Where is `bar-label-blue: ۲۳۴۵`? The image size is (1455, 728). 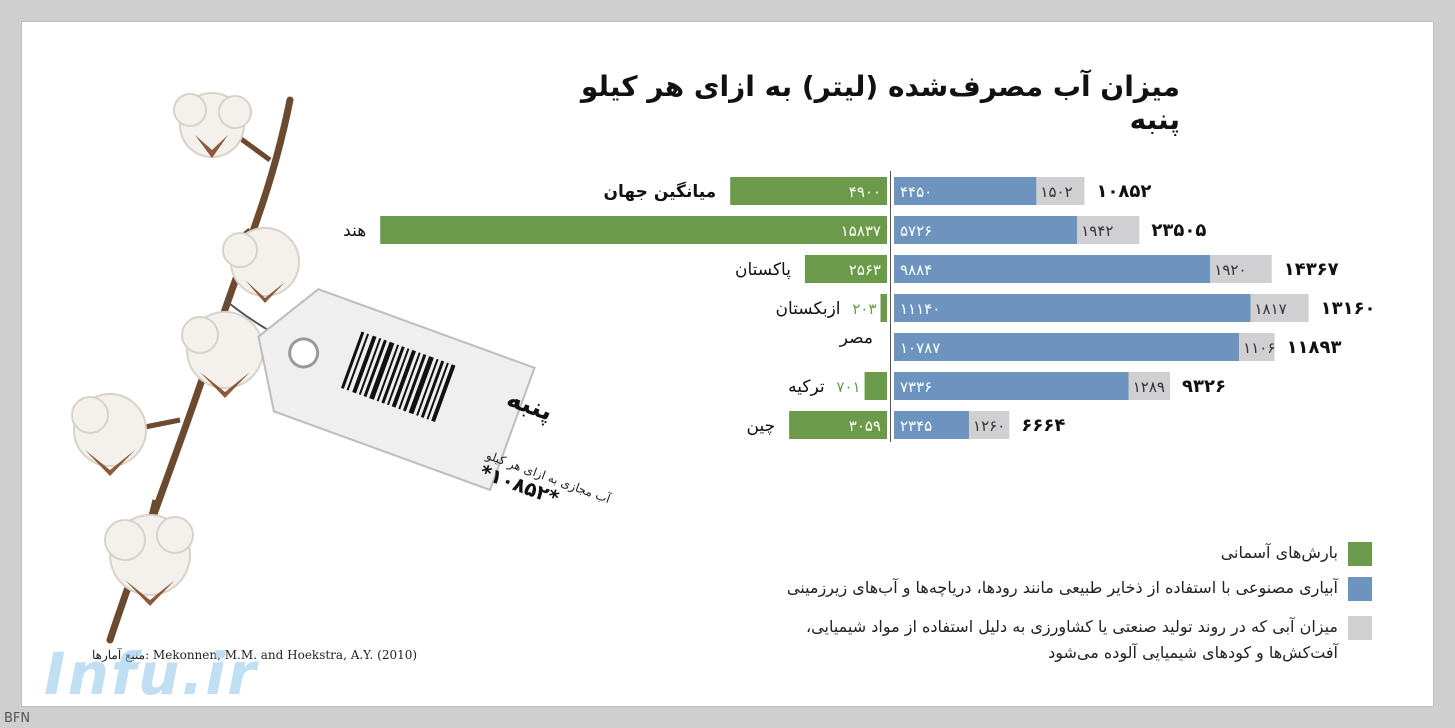
bar-label-blue: ۲۳۴۵ is located at coordinates (916, 426).